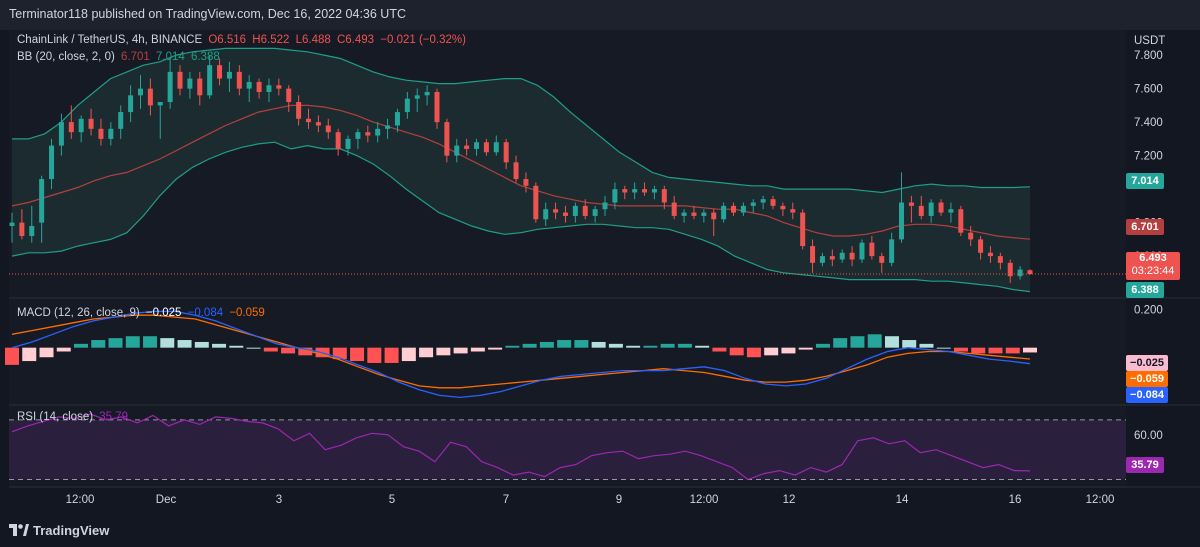 The height and width of the screenshot is (547, 1200). What do you see at coordinates (521, 354) in the screenshot?
I see `macd-line` at bounding box center [521, 354].